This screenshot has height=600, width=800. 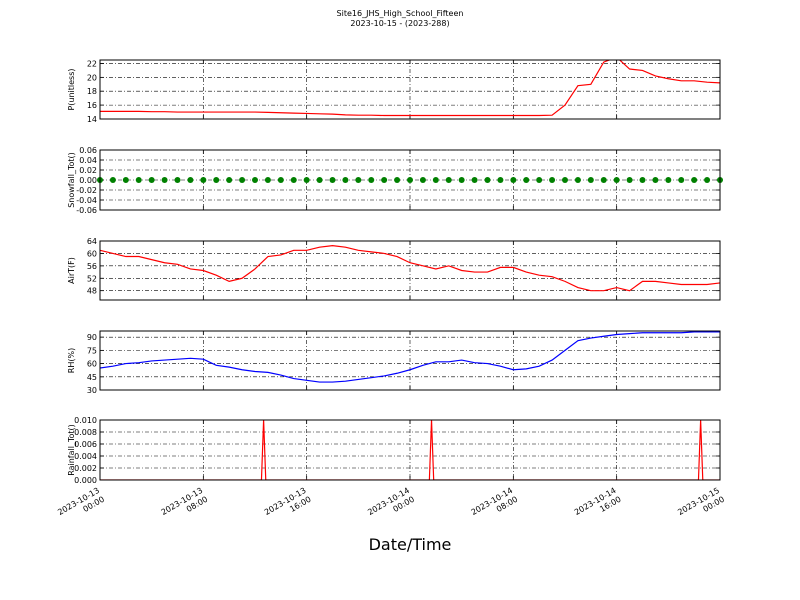 I want to click on y-tick-label: 14, so click(x=92, y=119).